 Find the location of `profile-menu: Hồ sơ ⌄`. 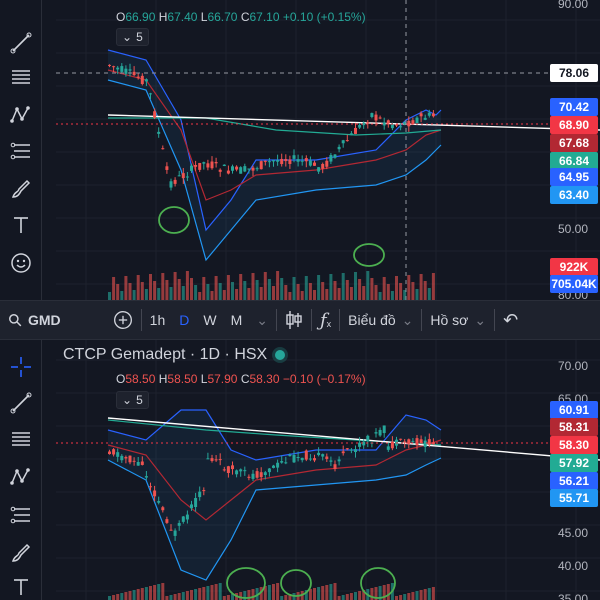

profile-menu: Hồ sơ ⌄ is located at coordinates (458, 320).